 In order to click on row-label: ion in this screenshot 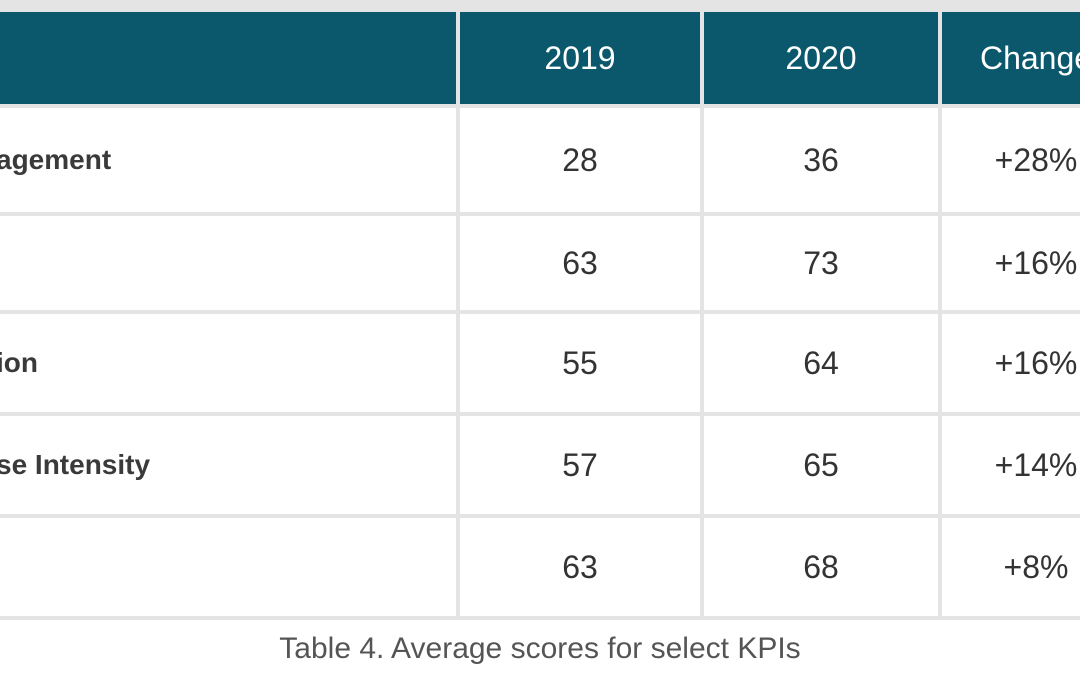, I will do `click(228, 363)`.